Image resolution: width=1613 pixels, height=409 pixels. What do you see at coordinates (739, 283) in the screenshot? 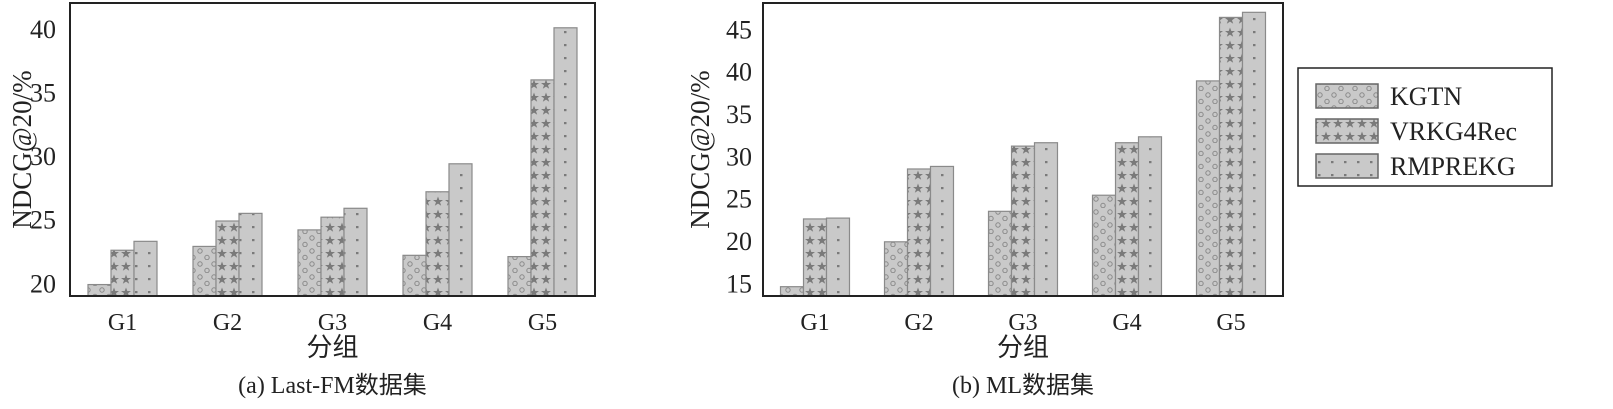
I see `y-tick-label: 15` at bounding box center [739, 283].